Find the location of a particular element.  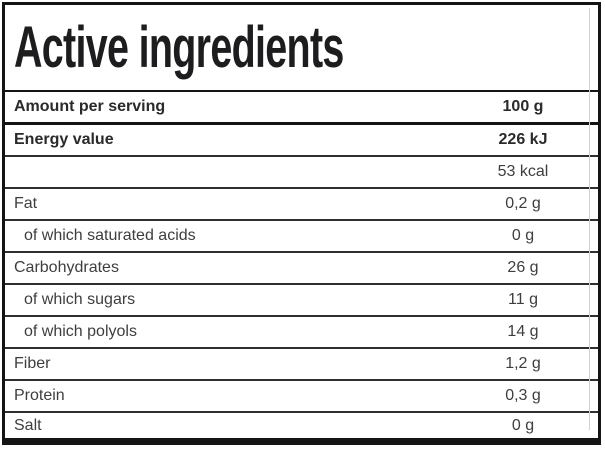

row-value: 14 g is located at coordinates (523, 331).